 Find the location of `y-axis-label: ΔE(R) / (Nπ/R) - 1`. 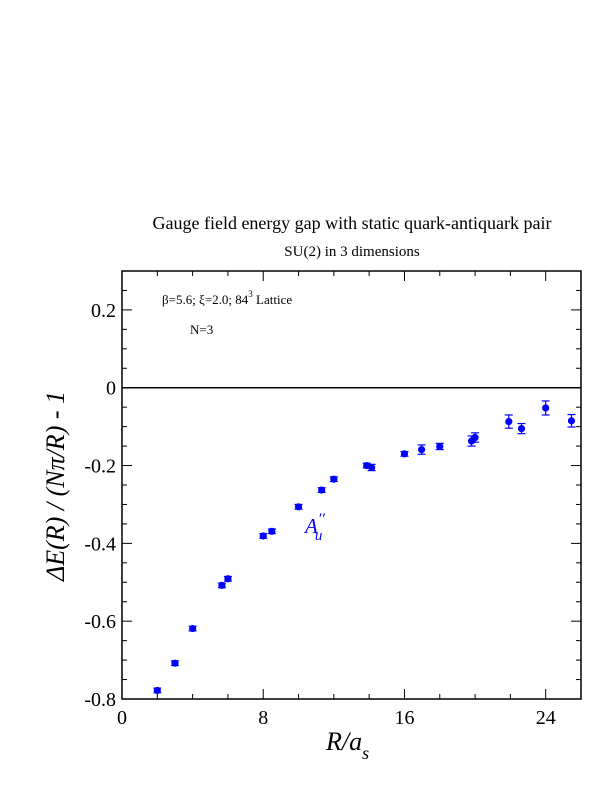

y-axis-label: ΔE(R) / (Nπ/R) - 1 is located at coordinates (55, 486).